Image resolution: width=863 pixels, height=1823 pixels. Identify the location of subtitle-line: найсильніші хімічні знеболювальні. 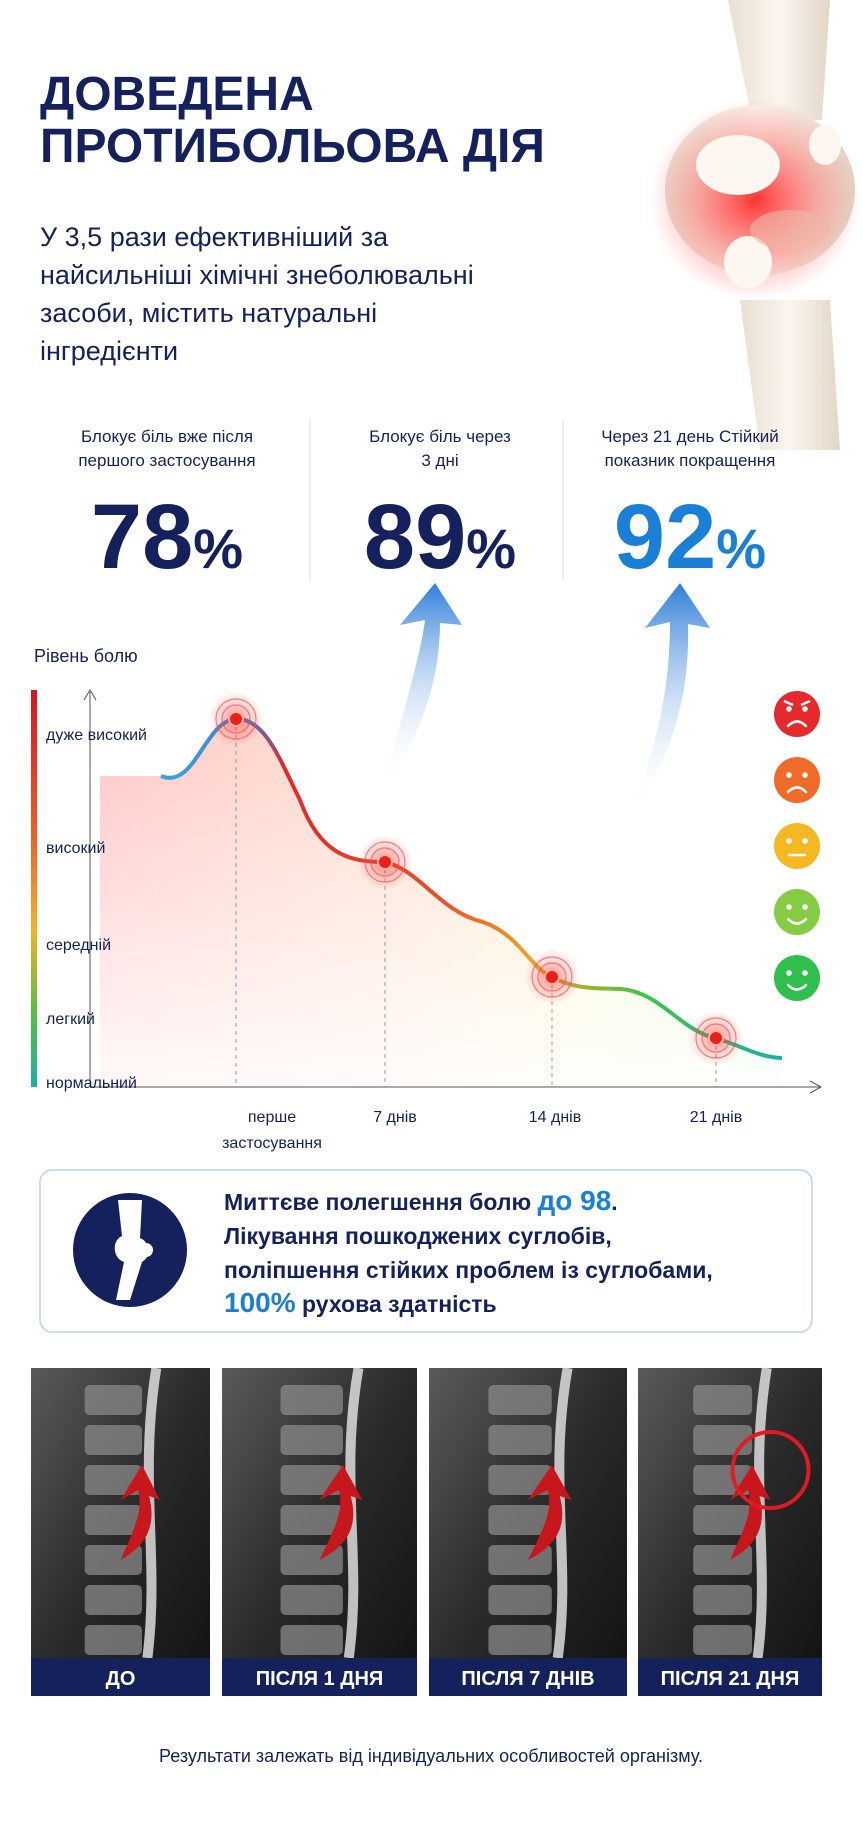
(257, 275).